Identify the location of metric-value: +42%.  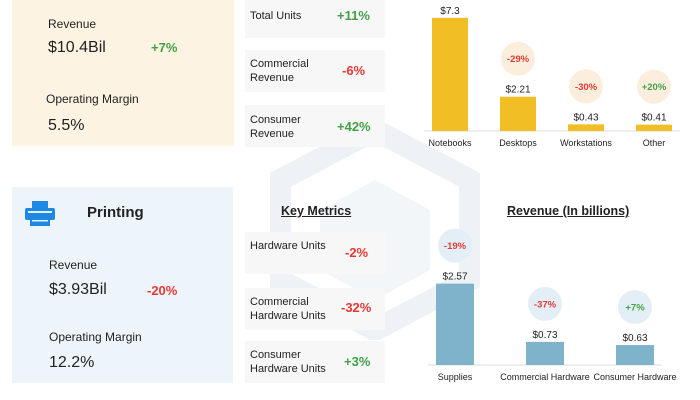
(354, 126).